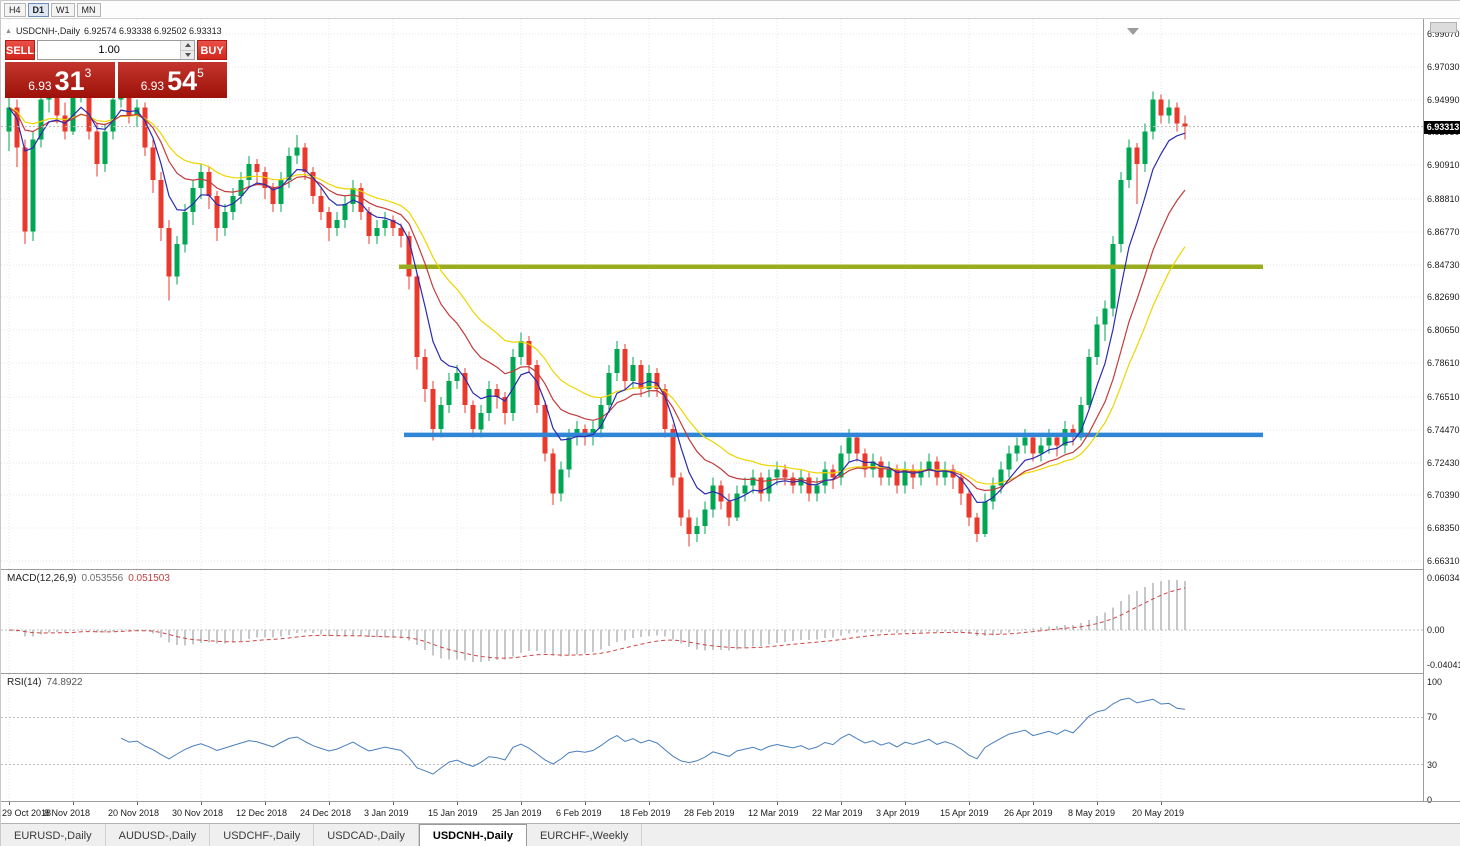  What do you see at coordinates (1436, 630) in the screenshot?
I see `macd-axis-label: 0.00` at bounding box center [1436, 630].